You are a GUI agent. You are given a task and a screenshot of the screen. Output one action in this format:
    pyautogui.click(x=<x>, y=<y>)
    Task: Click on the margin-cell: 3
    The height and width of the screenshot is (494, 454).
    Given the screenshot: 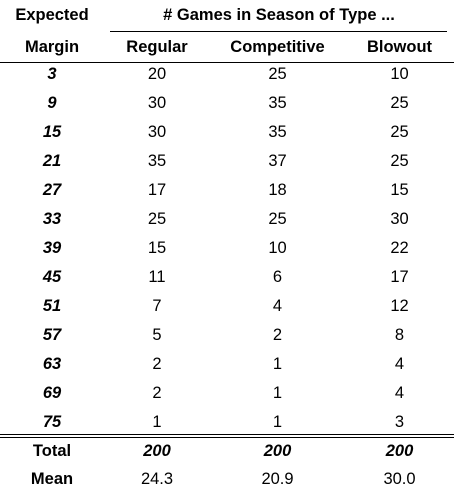 What is the action you would take?
    pyautogui.click(x=52, y=74)
    